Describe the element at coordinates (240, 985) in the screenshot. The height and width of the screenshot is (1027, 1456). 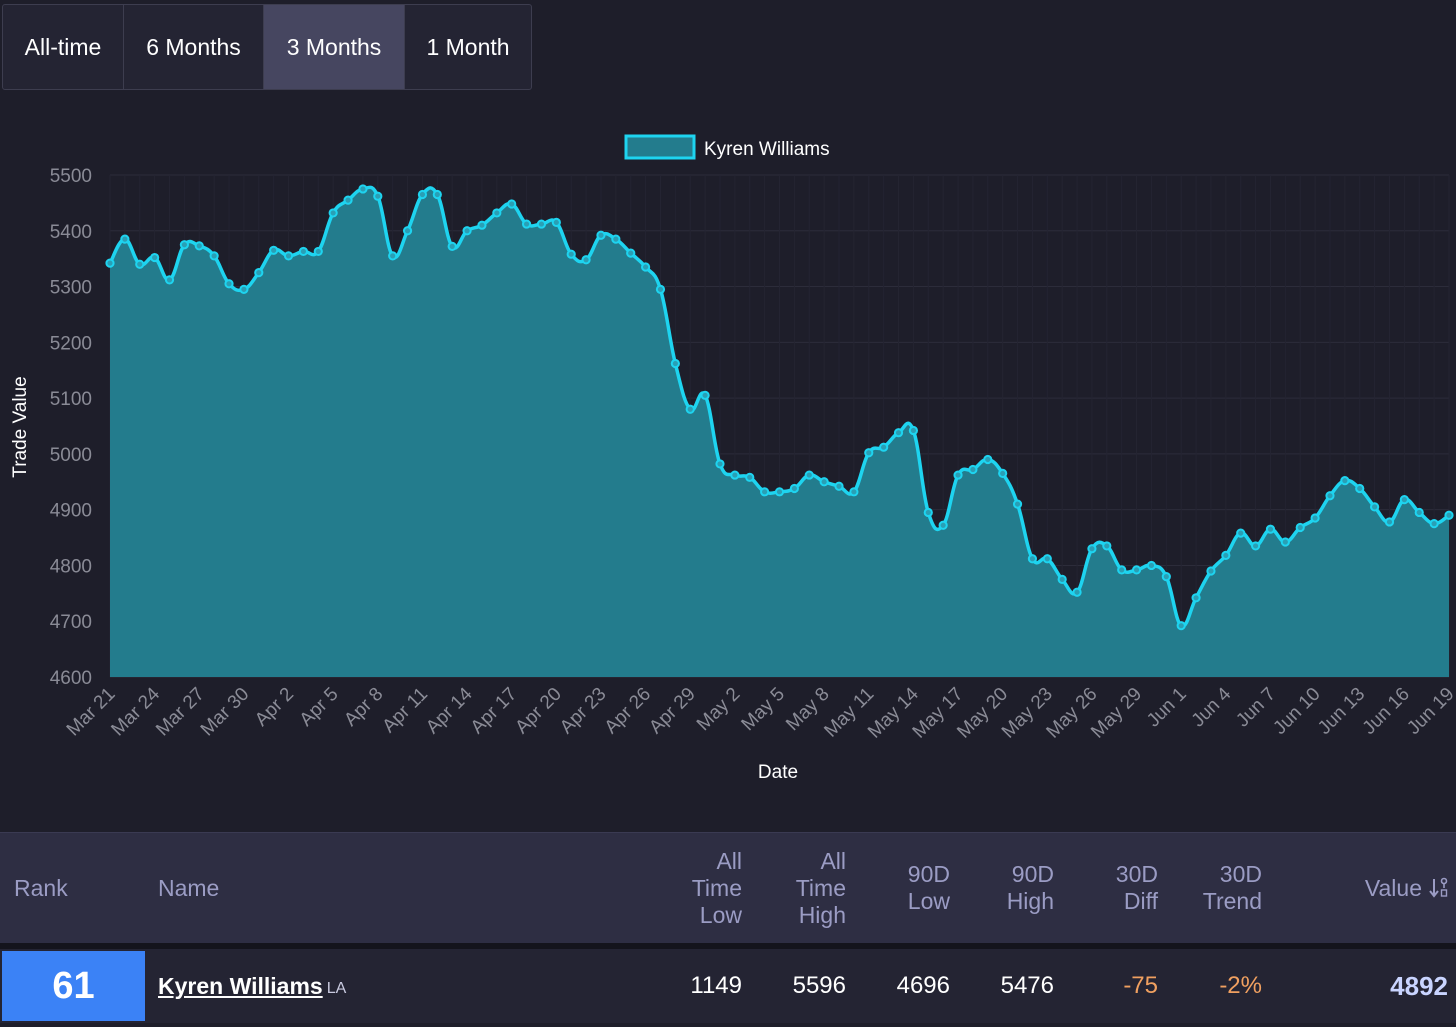
I see `player-name-link: Kyren Williams` at that location.